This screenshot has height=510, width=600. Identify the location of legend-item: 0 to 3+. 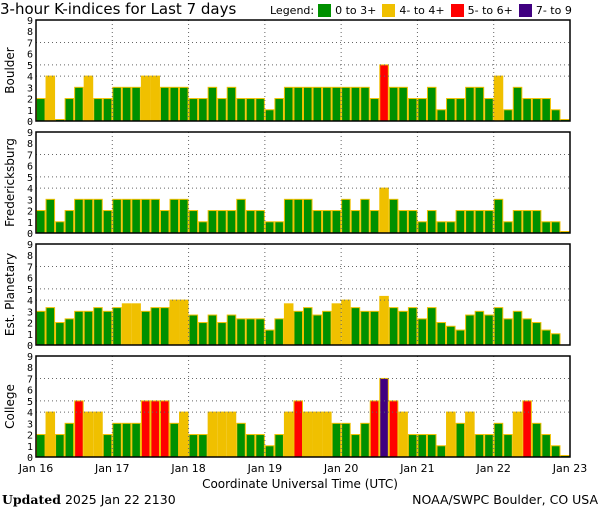
(356, 10).